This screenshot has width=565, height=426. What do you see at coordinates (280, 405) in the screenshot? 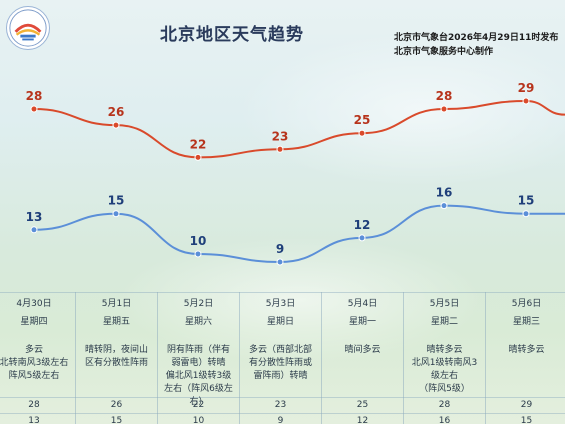
I see `forecast-high: 23` at bounding box center [280, 405].